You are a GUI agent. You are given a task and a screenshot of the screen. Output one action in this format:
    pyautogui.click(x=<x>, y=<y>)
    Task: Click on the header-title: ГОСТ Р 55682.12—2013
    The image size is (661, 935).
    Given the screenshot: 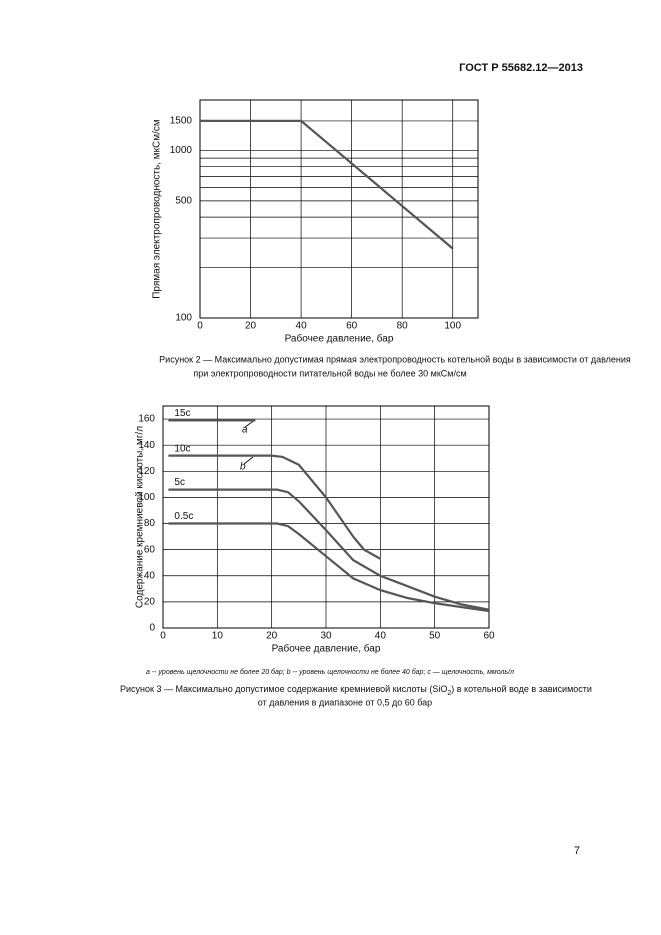 What is the action you would take?
    pyautogui.click(x=521, y=68)
    